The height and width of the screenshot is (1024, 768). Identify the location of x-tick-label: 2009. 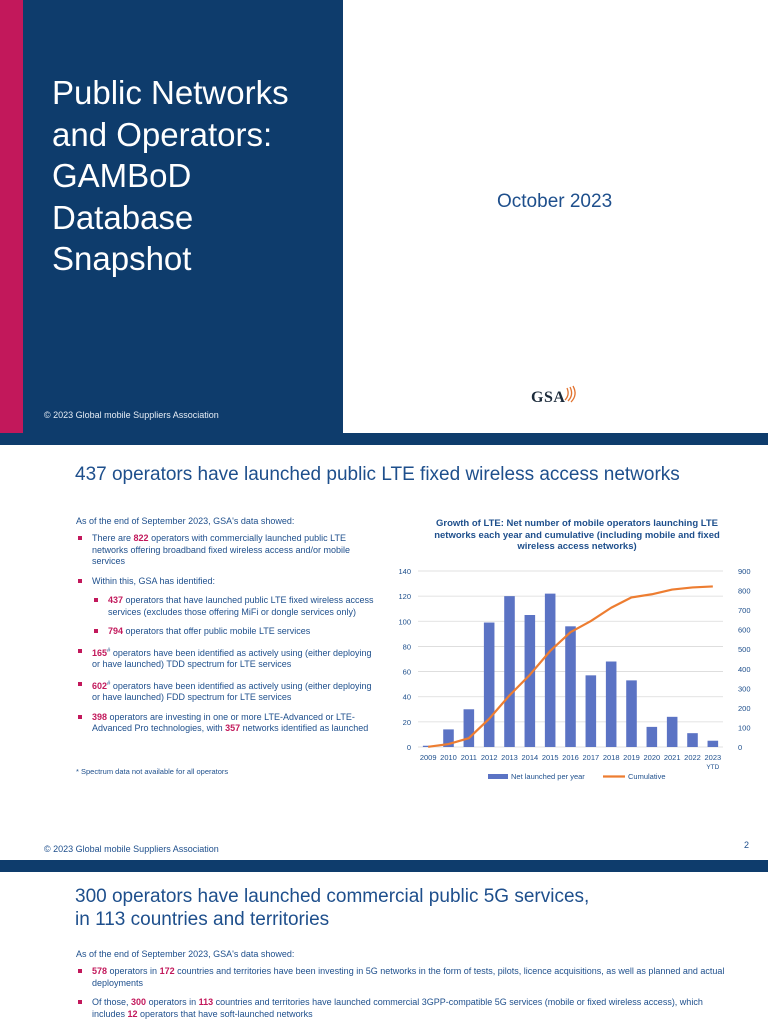
(428, 757).